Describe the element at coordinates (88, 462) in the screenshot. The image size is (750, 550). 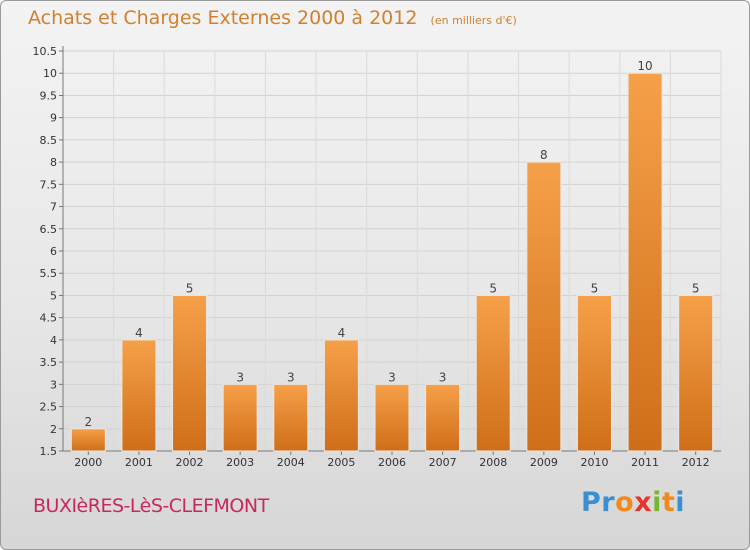
I see `x-tick-label: 2000` at that location.